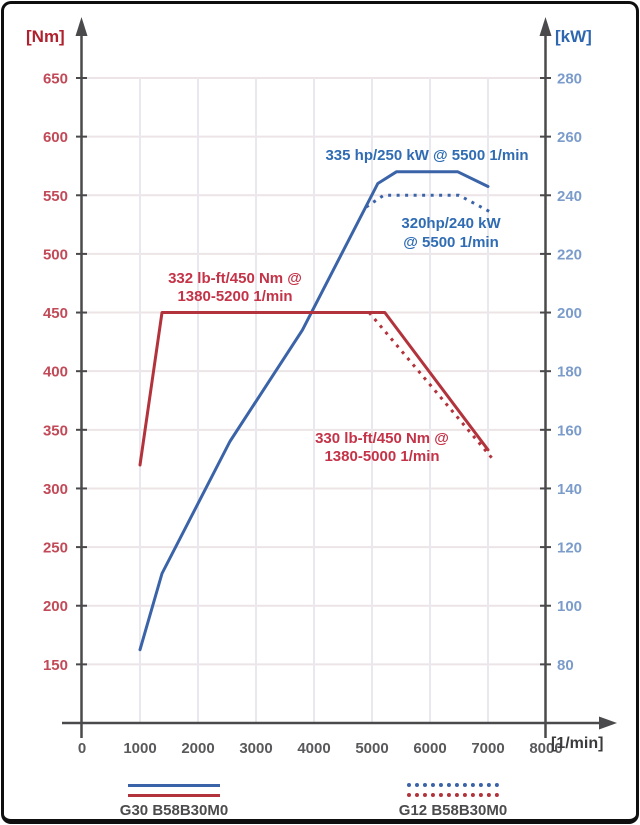 Image resolution: width=640 pixels, height=825 pixels. I want to click on left-tick-label: 250, so click(55, 548).